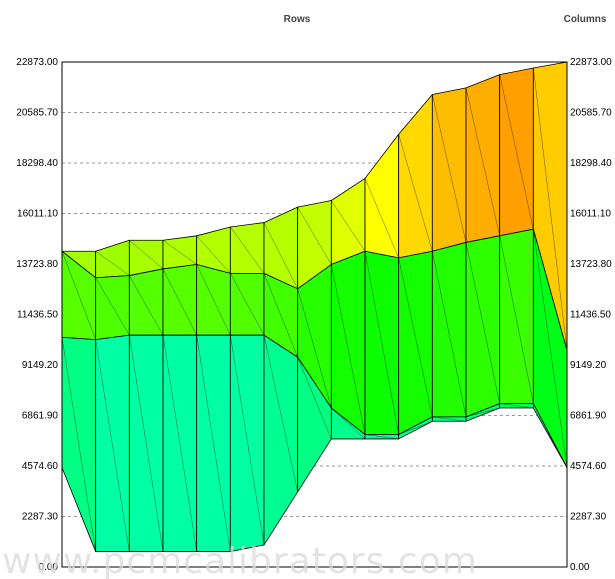  I want to click on y-tick-label-left: 13723.80, so click(37, 264).